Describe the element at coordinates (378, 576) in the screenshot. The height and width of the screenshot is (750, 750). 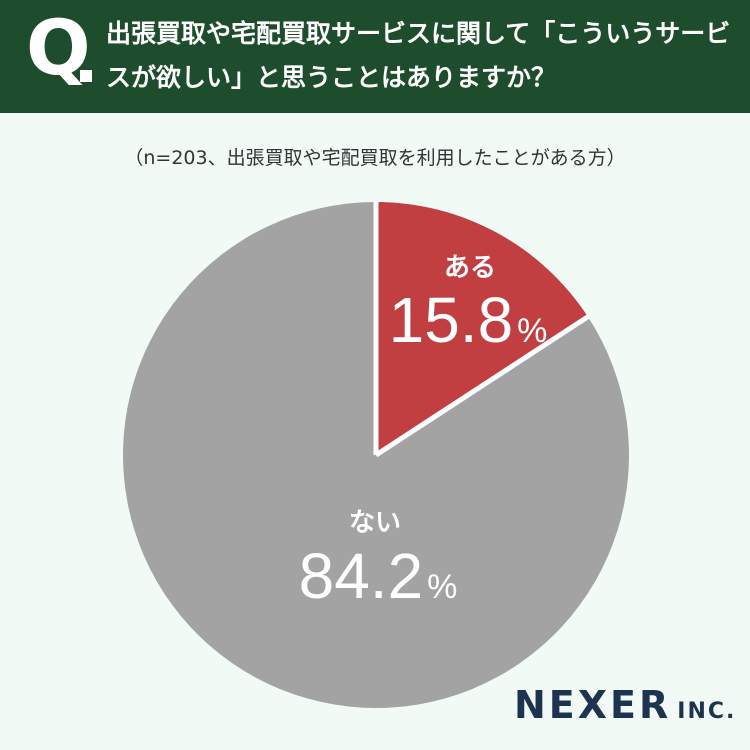
I see `slice-value: 84.2%` at that location.